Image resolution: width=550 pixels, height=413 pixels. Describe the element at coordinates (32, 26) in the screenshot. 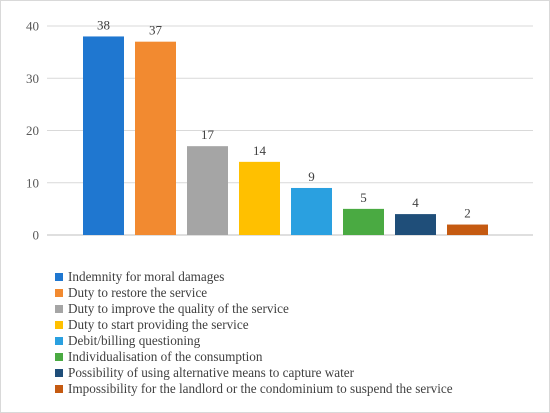

I see `y-tick-label: 40` at that location.